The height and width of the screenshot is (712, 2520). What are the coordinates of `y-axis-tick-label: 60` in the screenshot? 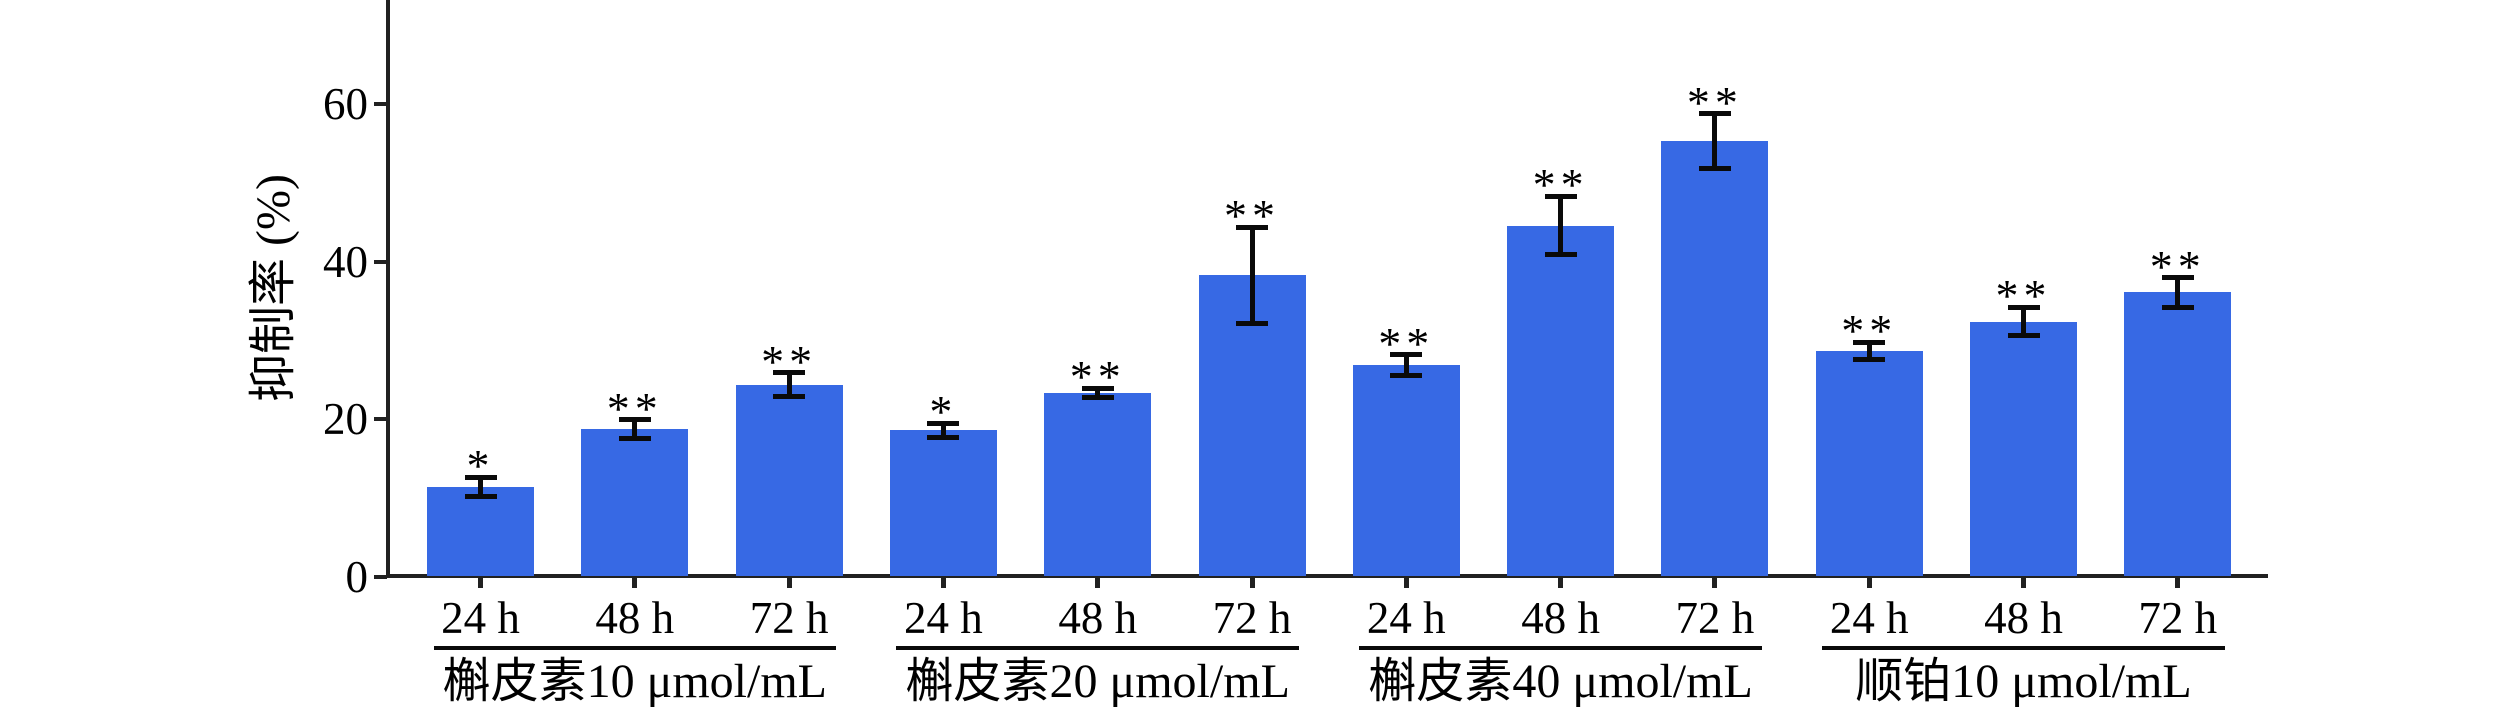 It's located at (345, 104).